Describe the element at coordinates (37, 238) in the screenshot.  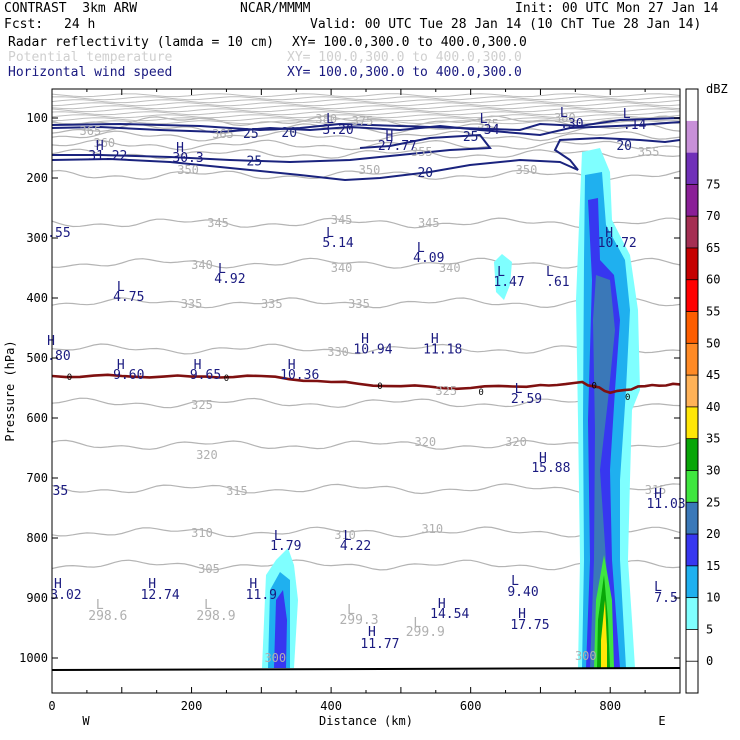
I see `y-tick-label: 300` at that location.